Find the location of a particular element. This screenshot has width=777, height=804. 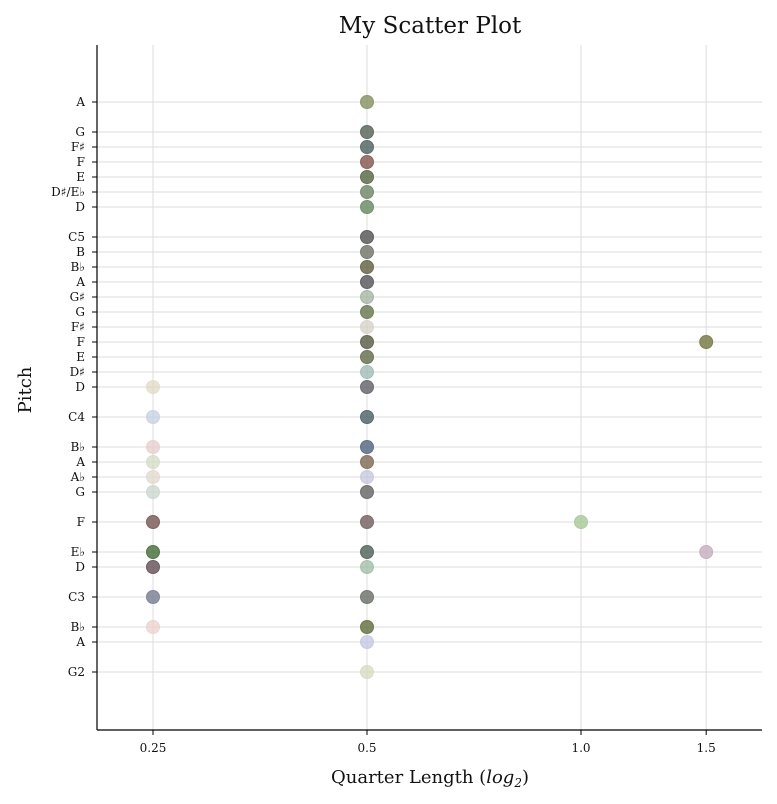

y-tick-label: A♭ is located at coordinates (77, 477).